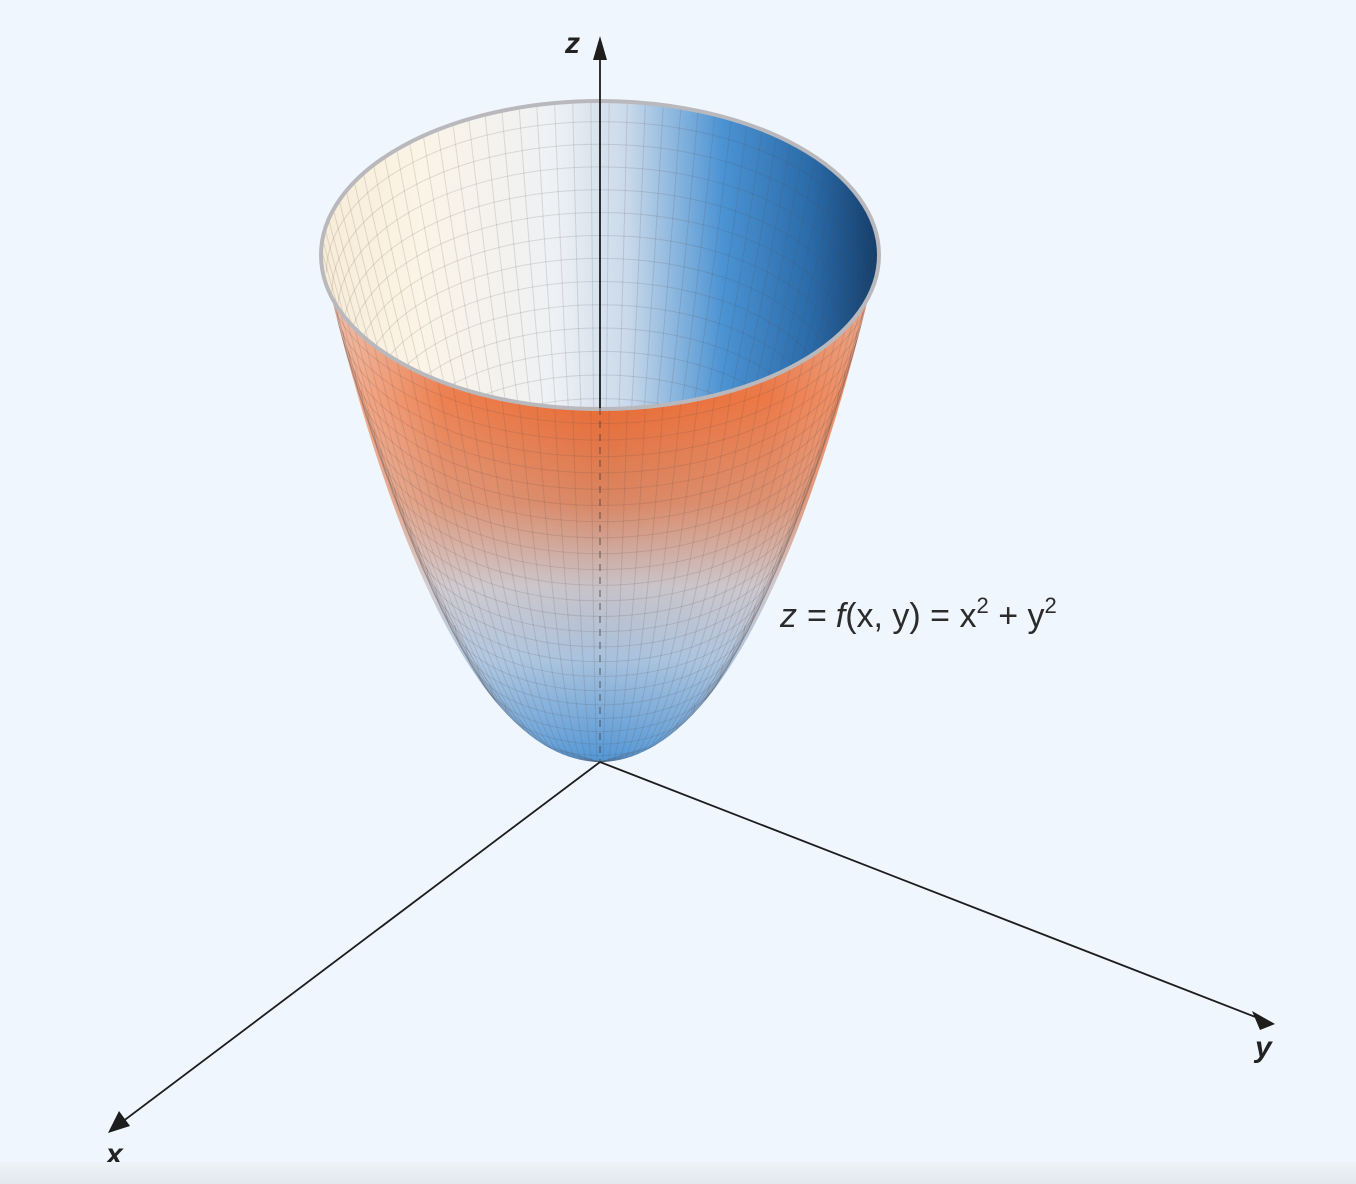 This screenshot has height=1184, width=1356. What do you see at coordinates (1263, 1020) in the screenshot?
I see `y-axis-arrowhead` at bounding box center [1263, 1020].